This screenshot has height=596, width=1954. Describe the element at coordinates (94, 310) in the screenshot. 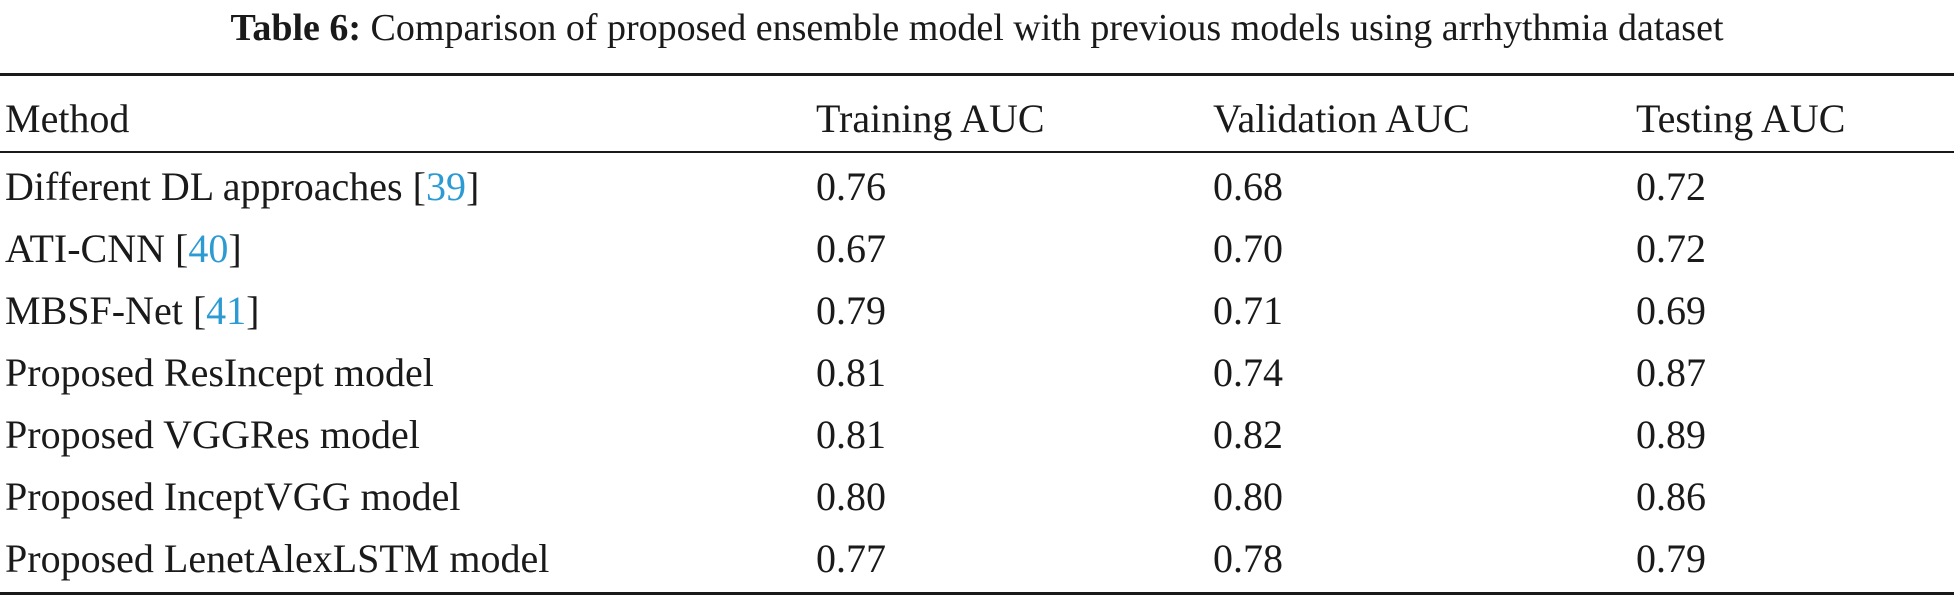

I see `method-name: MBSF-Net` at that location.